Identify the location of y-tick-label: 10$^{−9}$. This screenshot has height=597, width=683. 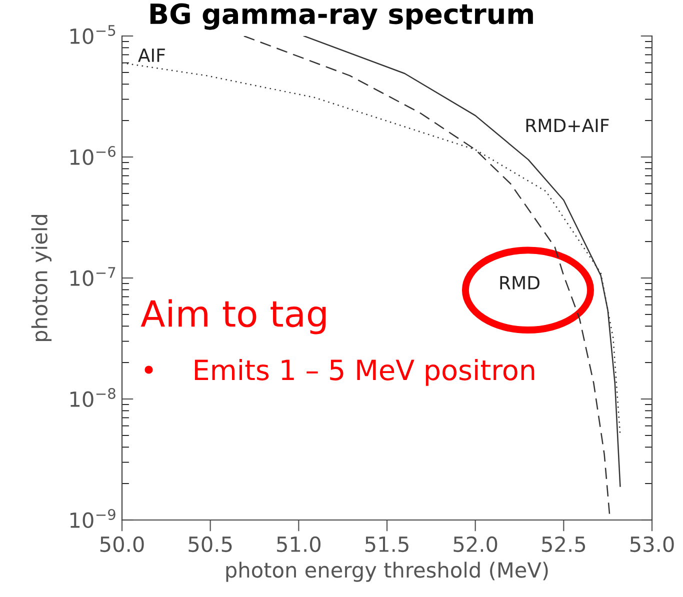
(93, 518).